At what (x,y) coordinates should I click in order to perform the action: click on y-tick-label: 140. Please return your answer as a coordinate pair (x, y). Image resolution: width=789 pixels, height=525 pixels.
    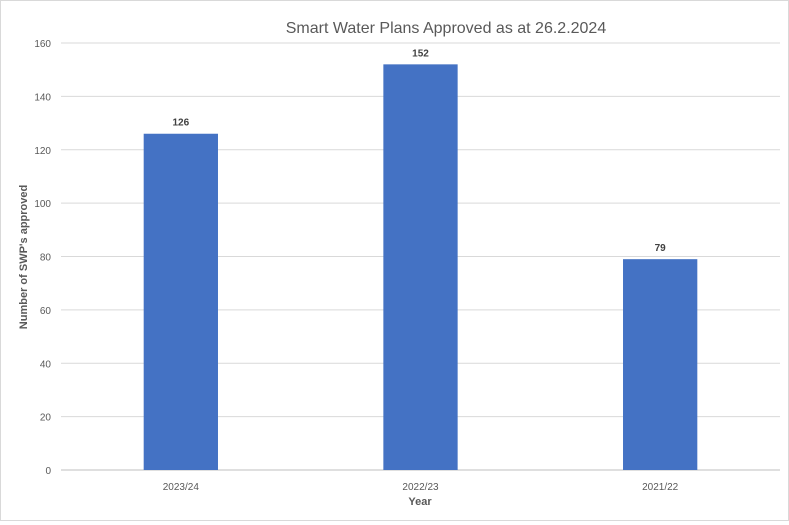
    Looking at the image, I should click on (42, 97).